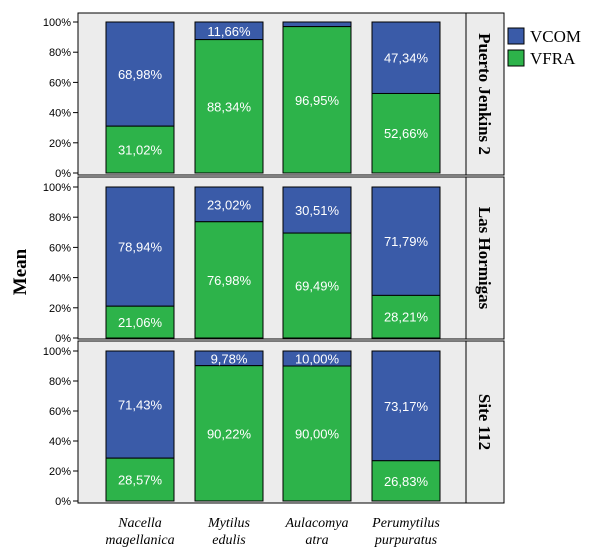 This screenshot has width=591, height=547. I want to click on data-label-vfra: 52,66%, so click(406, 133).